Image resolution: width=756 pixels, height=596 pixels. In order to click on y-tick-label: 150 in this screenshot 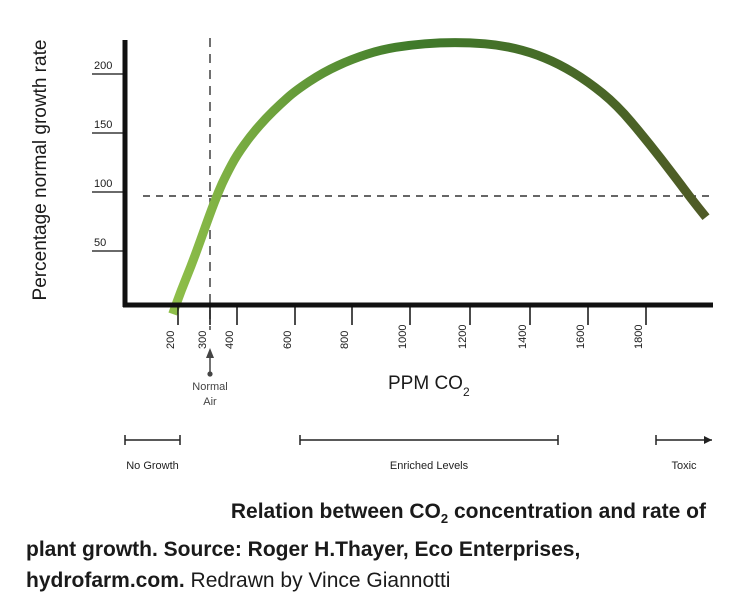, I will do `click(103, 125)`.